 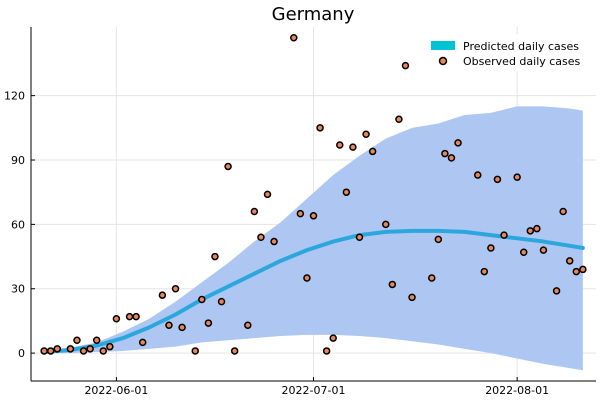 I want to click on y-tick-label: 120, so click(x=14, y=96).